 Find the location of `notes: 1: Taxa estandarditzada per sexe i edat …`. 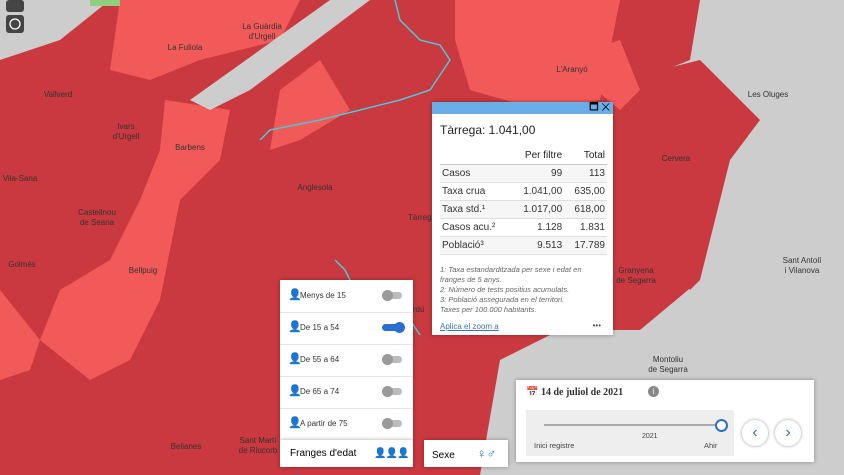

notes: 1: Taxa estandarditzada per sexe i edat … is located at coordinates (526, 290).